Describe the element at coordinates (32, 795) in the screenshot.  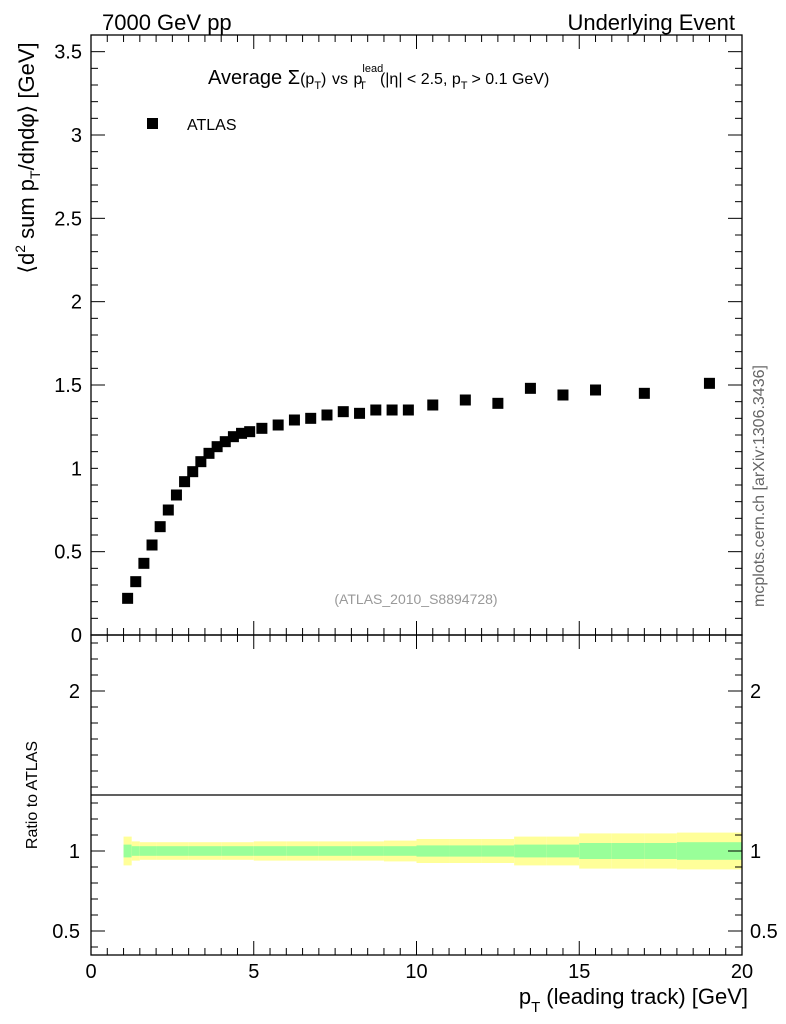
I see `ratio-y-axis-label: Ratio to ATLAS` at that location.